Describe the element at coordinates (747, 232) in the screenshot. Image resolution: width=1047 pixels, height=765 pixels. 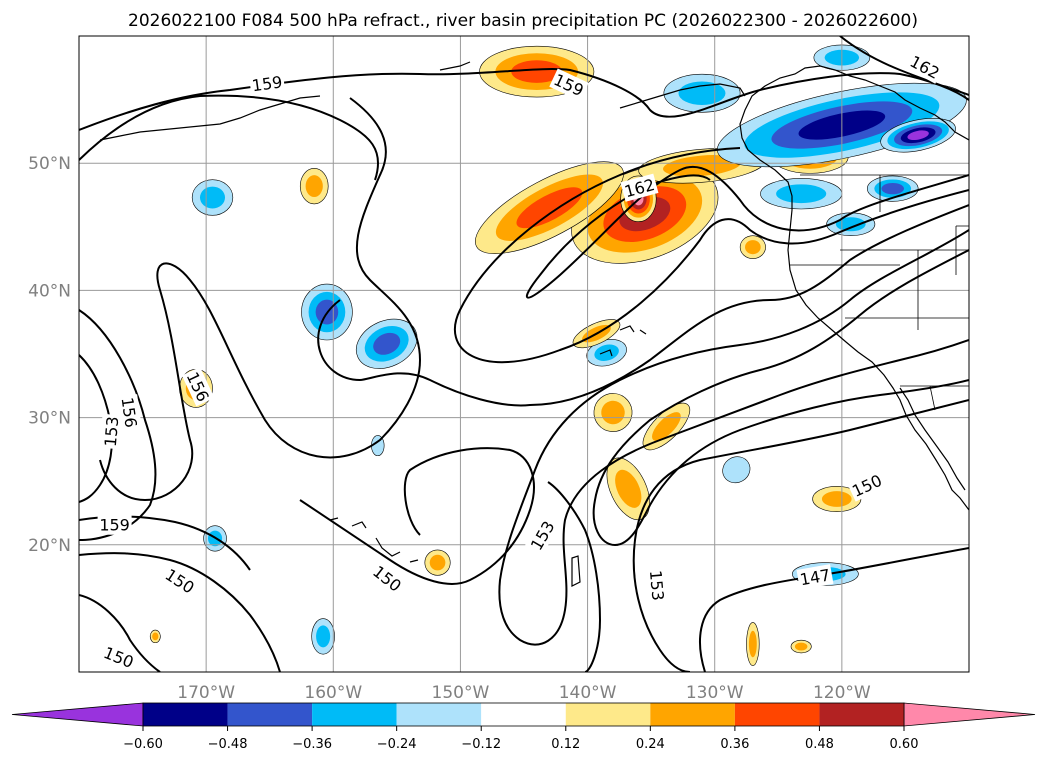
I see `contour-162-ridge` at that location.